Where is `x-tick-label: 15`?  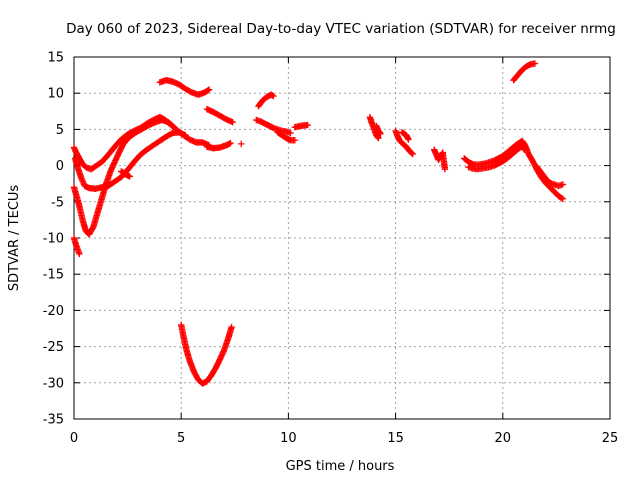
x-tick-label: 15 is located at coordinates (395, 438).